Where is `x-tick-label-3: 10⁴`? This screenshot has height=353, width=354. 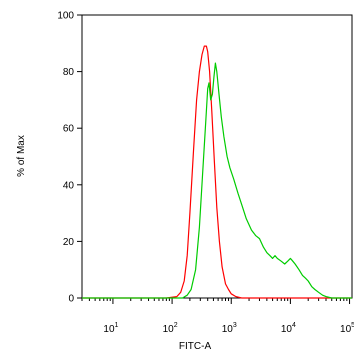 x-tick-label-3: 10⁴ is located at coordinates (288, 328).